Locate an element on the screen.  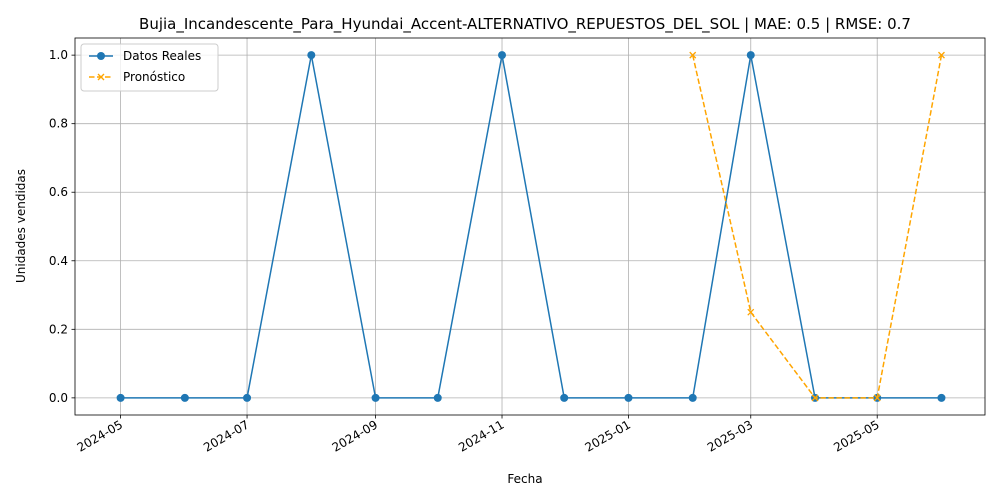
legend: Datos Reales Pronóstico is located at coordinates (149, 67).